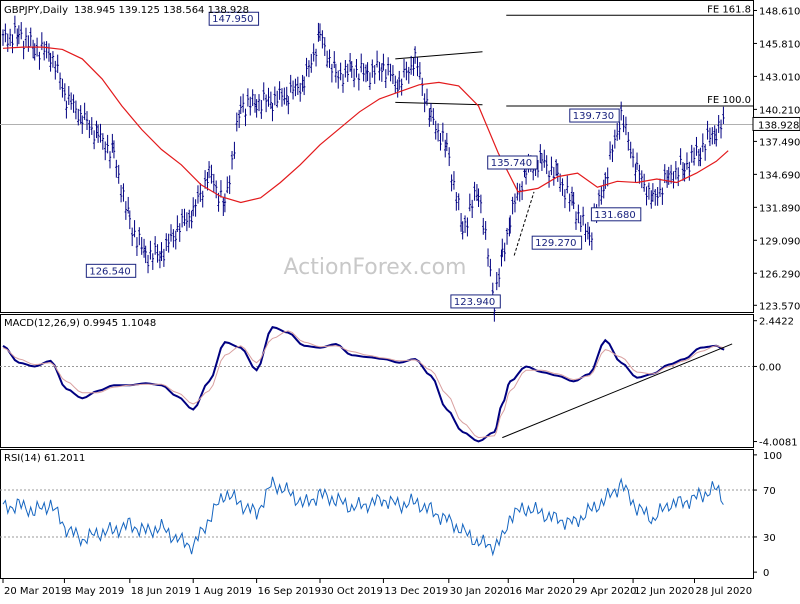  I want to click on x-tick-label: 30 Jan 2020, so click(480, 591).